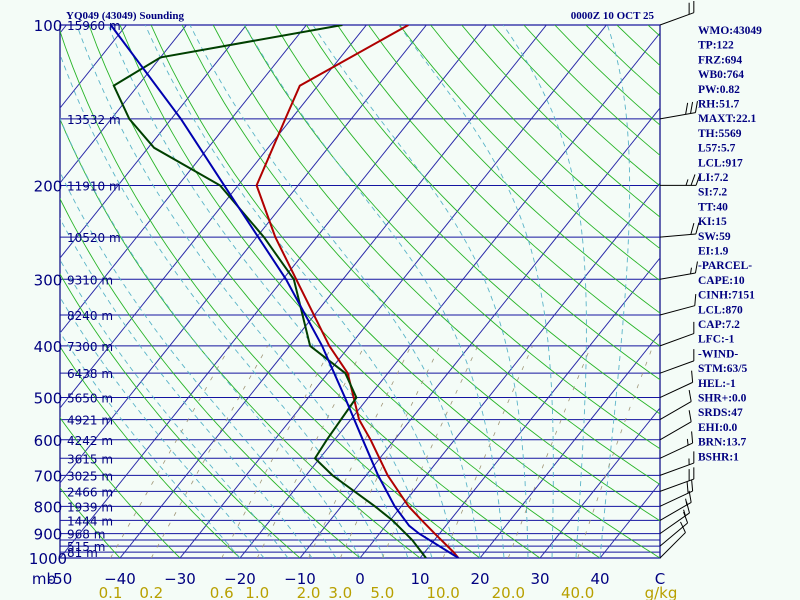 This screenshot has width=800, height=600. What do you see at coordinates (309, 592) in the screenshot?
I see `mixing-ratio-label: 2.0` at bounding box center [309, 592].